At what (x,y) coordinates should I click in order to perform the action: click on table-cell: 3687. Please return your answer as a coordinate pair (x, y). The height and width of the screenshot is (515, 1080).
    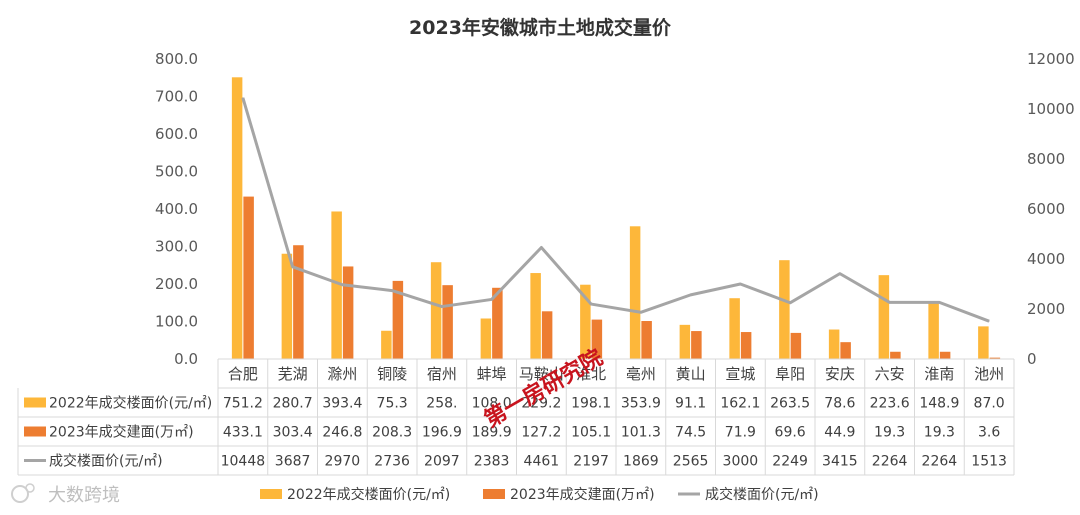
    Looking at the image, I should click on (293, 462).